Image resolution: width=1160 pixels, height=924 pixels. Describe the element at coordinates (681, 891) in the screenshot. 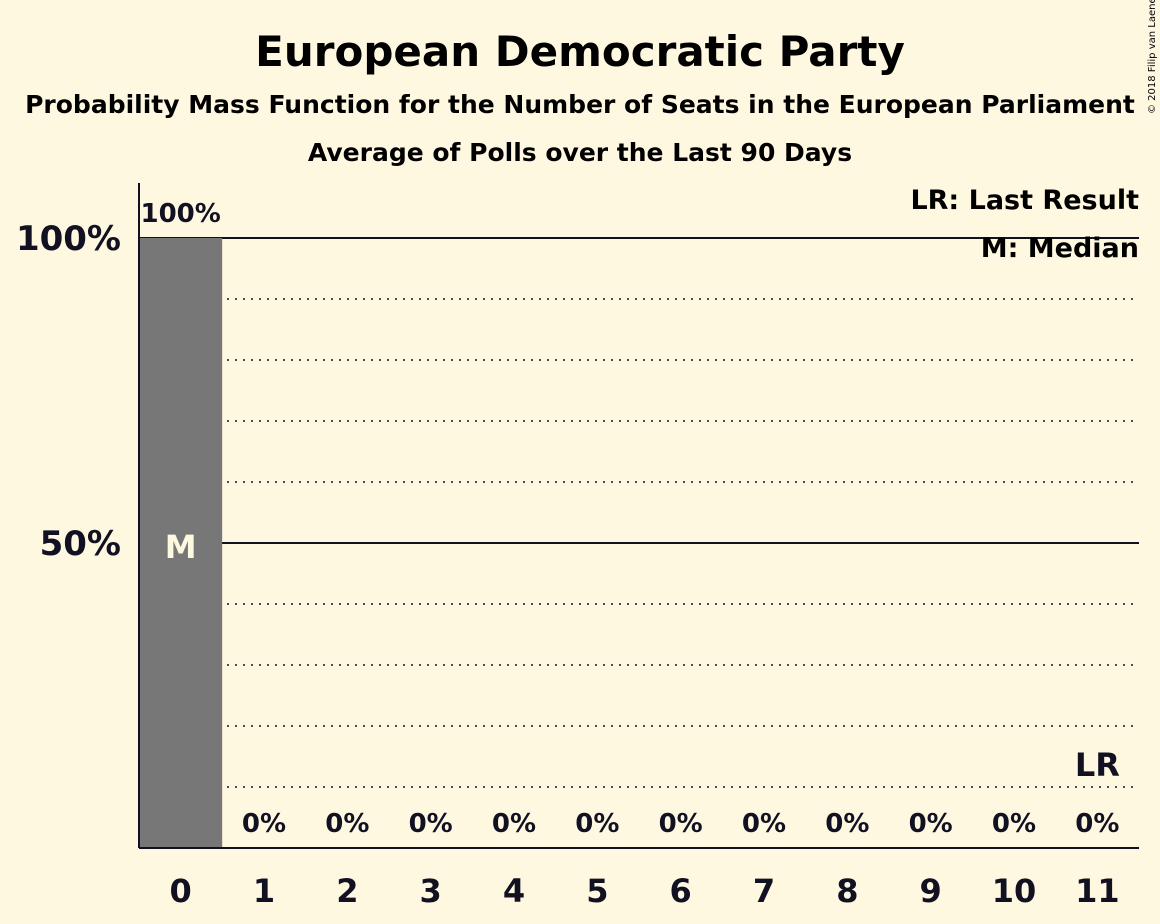

I see `x-tick-label: 6` at that location.